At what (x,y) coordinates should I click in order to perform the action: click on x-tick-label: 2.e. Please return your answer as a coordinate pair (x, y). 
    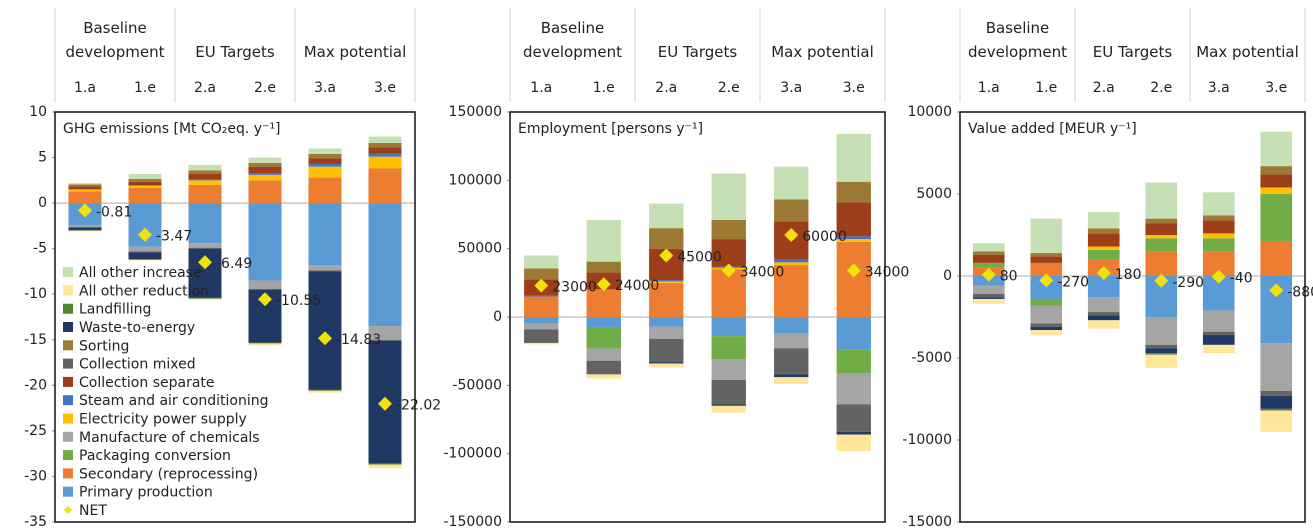
    Looking at the image, I should click on (265, 88).